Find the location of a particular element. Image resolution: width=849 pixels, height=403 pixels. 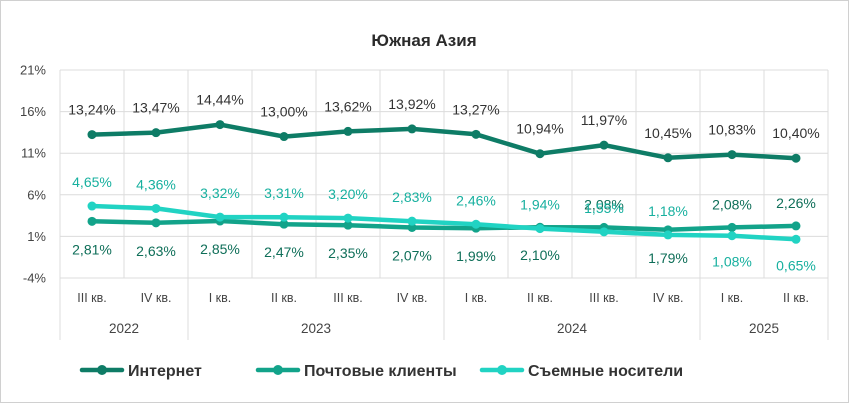

data-label: 3,20% is located at coordinates (348, 194).